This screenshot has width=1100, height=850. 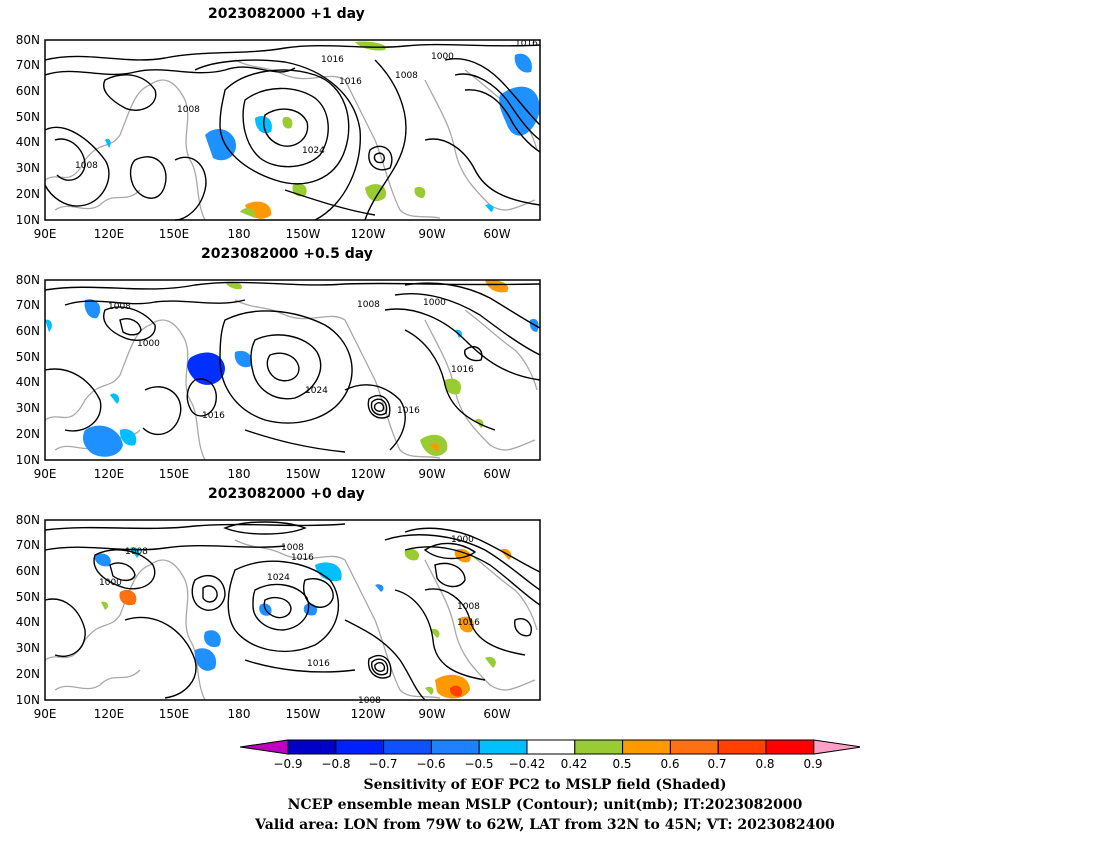 What do you see at coordinates (574, 764) in the screenshot?
I see `colorbar-label: 0.42` at bounding box center [574, 764].